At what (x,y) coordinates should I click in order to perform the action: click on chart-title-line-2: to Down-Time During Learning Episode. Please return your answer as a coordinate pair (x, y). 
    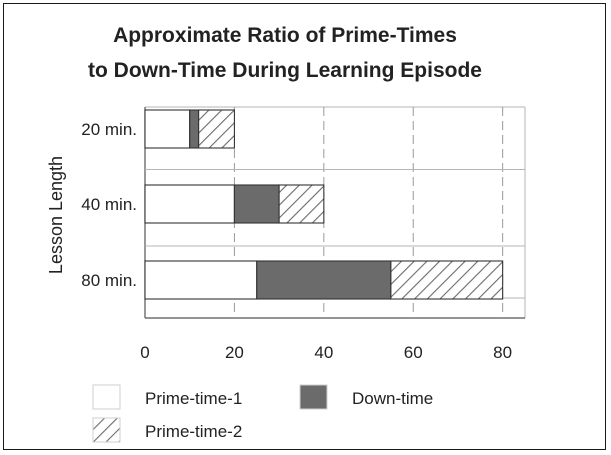
    Looking at the image, I should click on (285, 70).